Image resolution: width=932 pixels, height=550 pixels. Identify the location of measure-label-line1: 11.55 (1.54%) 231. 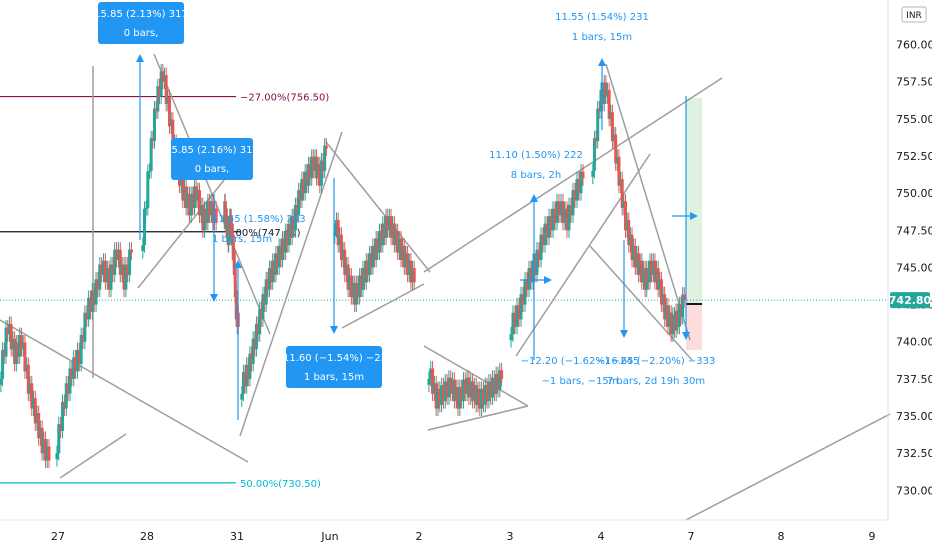
(602, 17).